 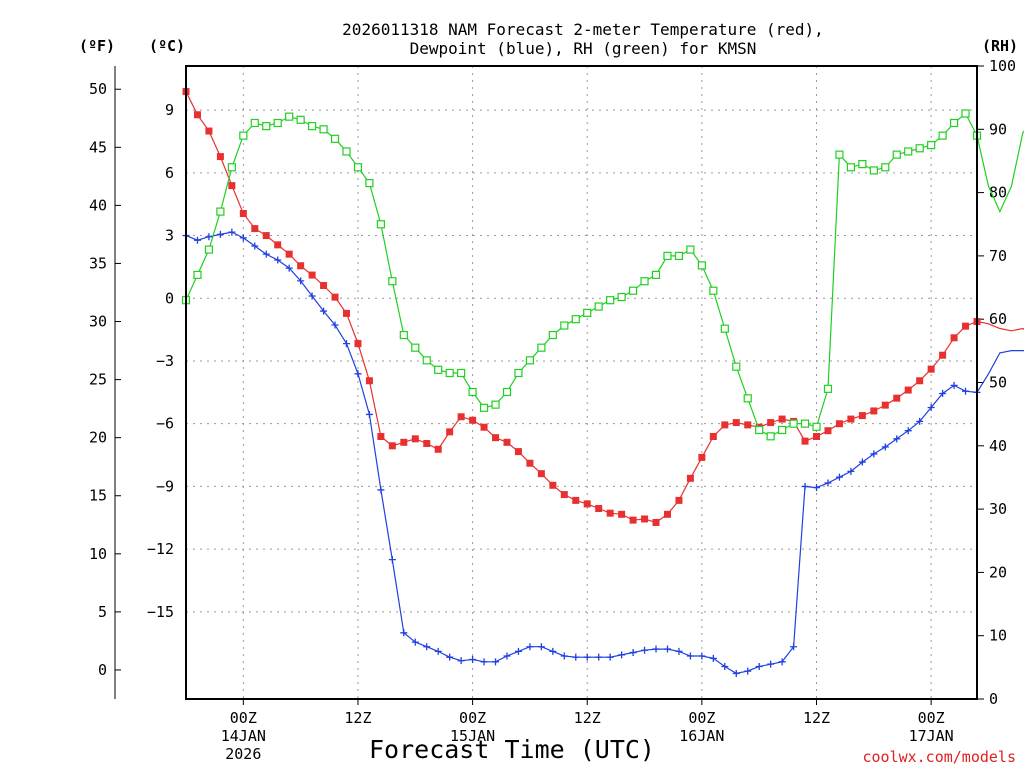 I want to click on celsius-tick-label: −3, so click(x=165, y=361).